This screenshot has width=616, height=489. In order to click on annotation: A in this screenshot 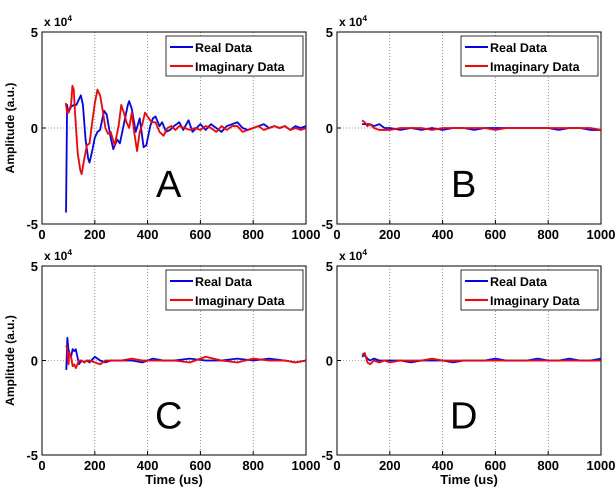, I will do `click(169, 185)`.